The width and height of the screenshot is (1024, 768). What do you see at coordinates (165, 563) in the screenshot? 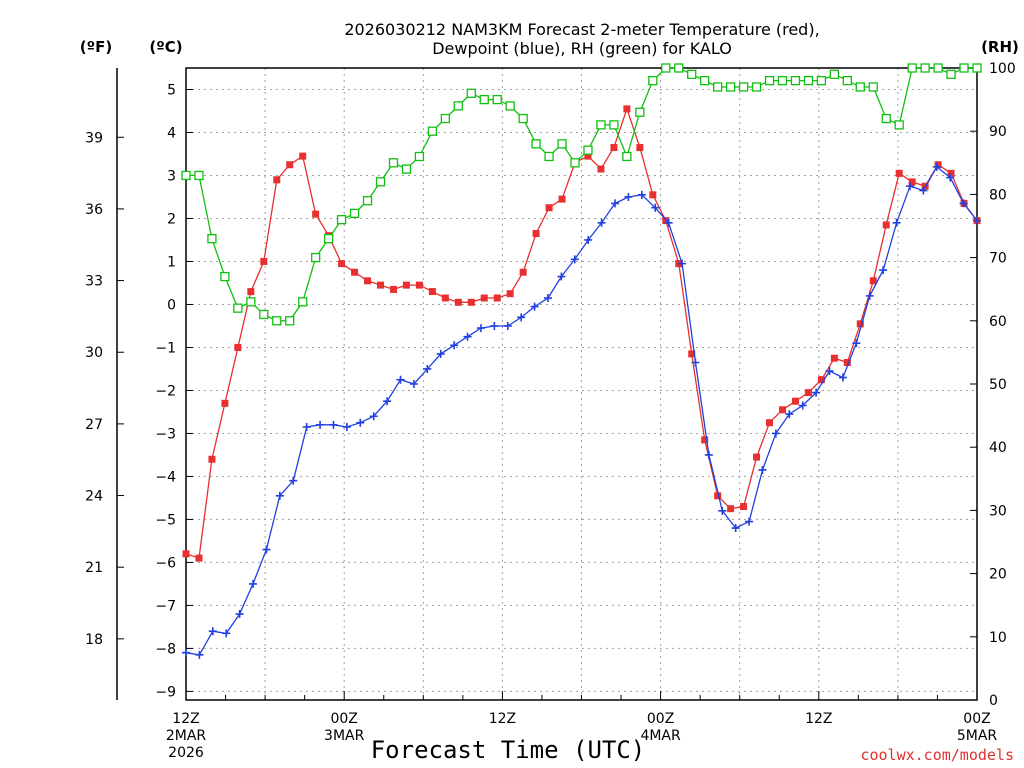
I see `celsius-tick-label: −6` at bounding box center [165, 563].